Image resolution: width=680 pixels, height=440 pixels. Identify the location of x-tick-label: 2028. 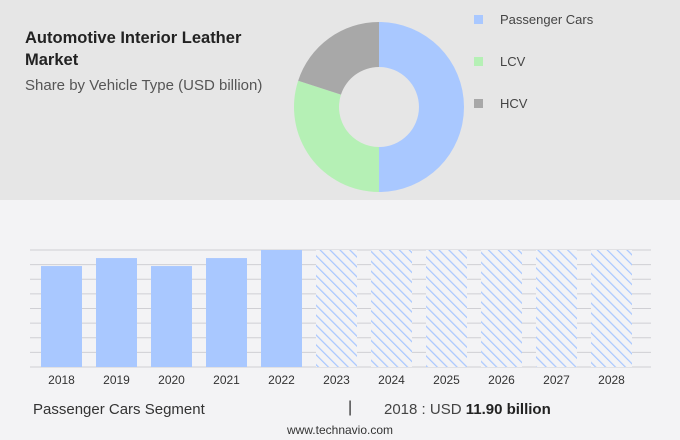
(611, 380).